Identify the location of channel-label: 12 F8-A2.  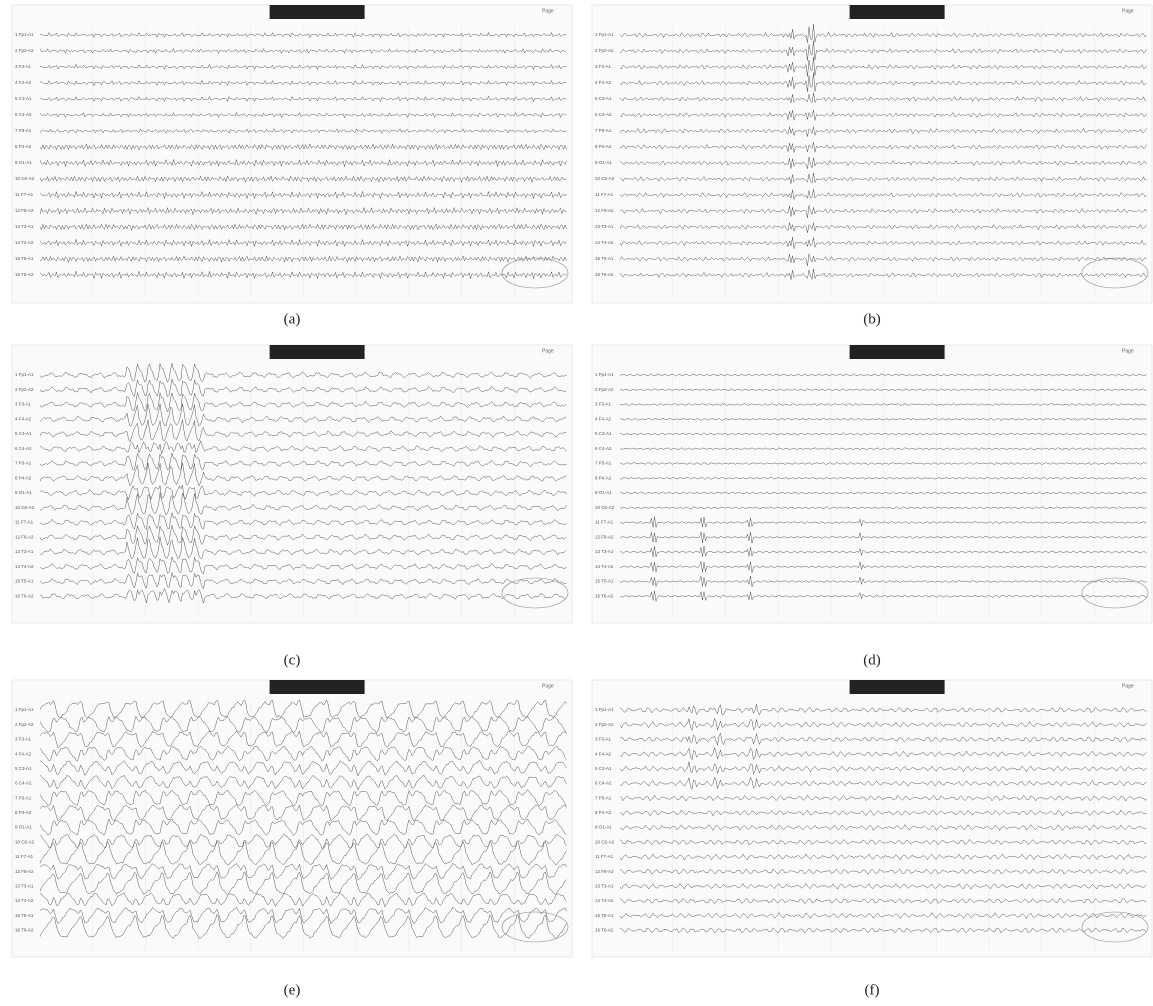
(24, 536).